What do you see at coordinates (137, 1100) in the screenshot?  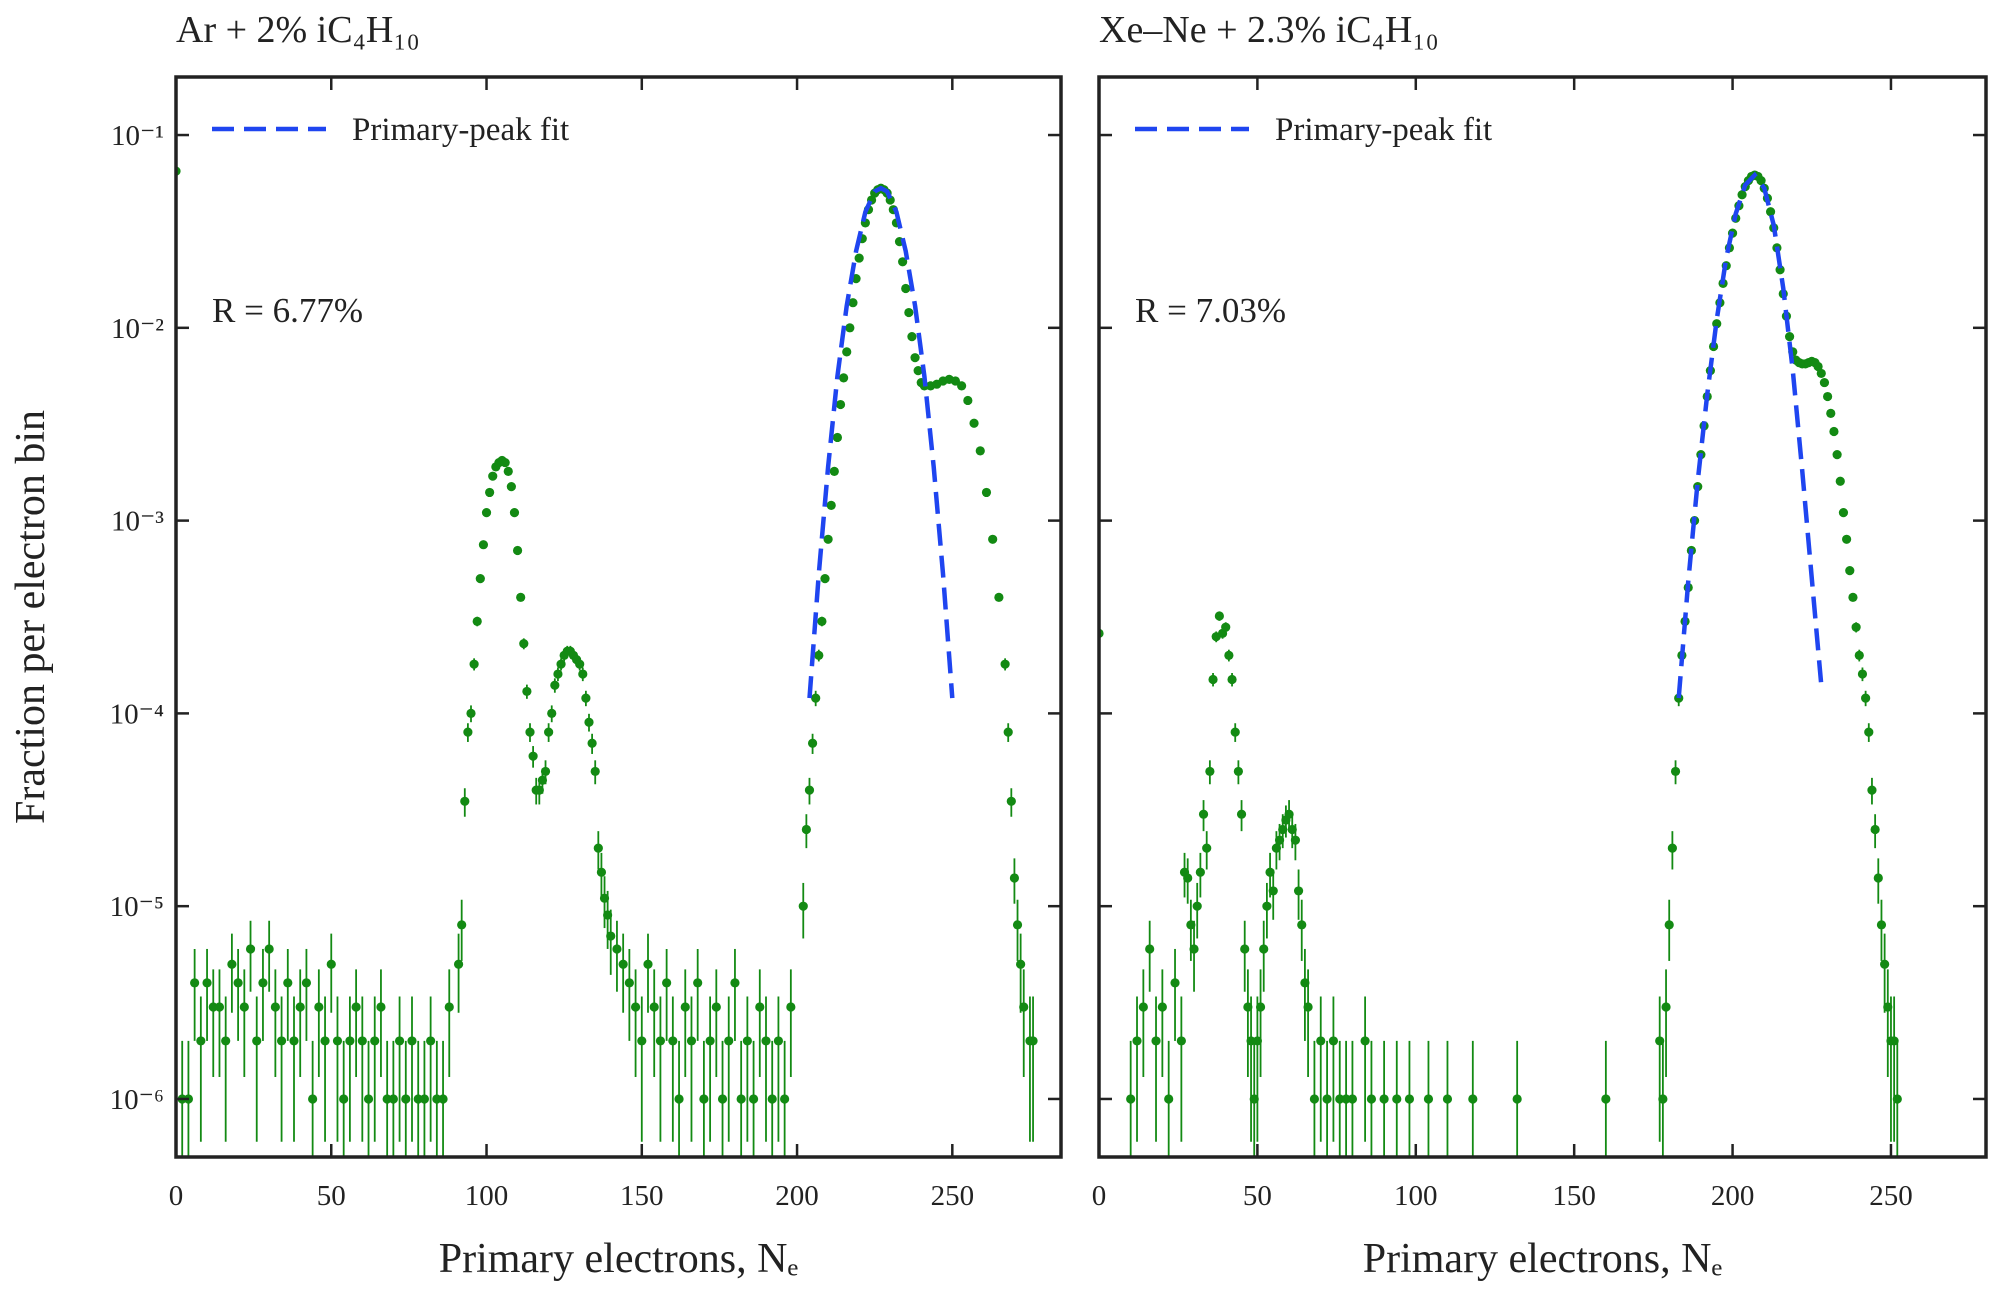 I see `y-tick-label: 10⁻⁶` at bounding box center [137, 1100].